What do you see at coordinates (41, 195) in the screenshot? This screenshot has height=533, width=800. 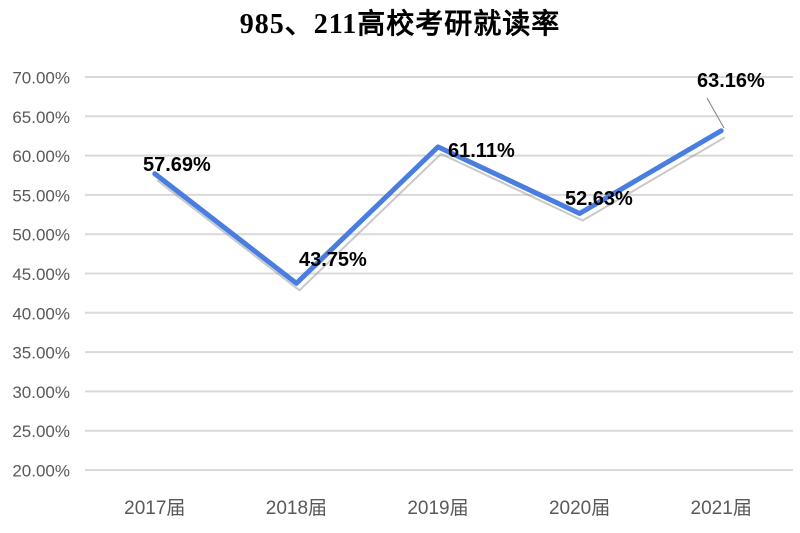 I see `y-tick-label: 55.00%` at bounding box center [41, 195].